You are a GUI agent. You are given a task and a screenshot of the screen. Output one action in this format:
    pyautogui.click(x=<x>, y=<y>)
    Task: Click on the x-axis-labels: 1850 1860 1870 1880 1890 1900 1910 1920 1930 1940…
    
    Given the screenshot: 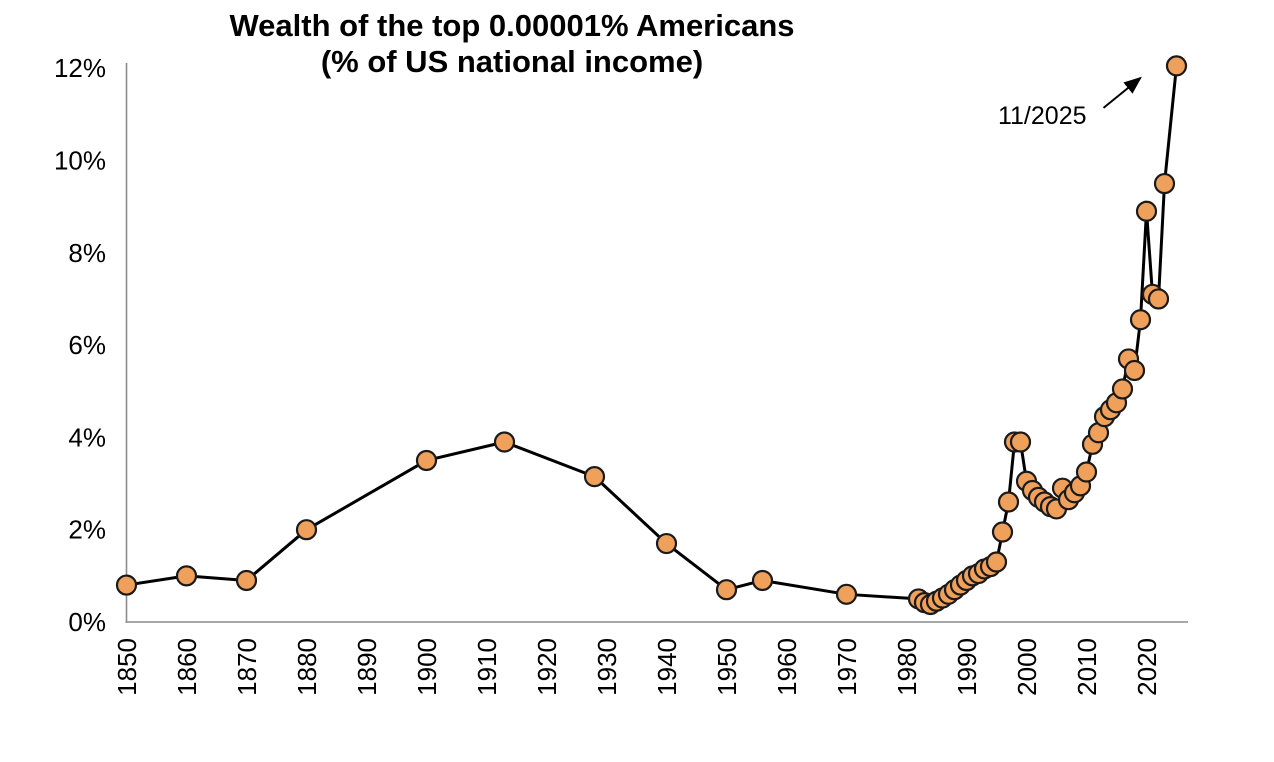 What is the action you would take?
    pyautogui.click(x=637, y=667)
    